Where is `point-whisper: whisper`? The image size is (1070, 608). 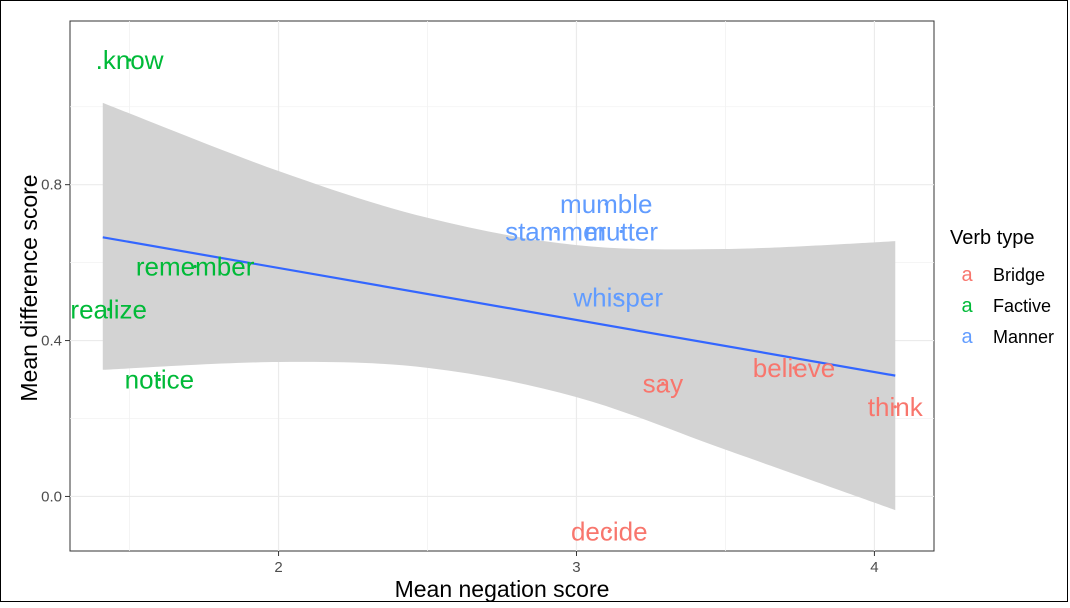 point-whisper: whisper is located at coordinates (617, 298).